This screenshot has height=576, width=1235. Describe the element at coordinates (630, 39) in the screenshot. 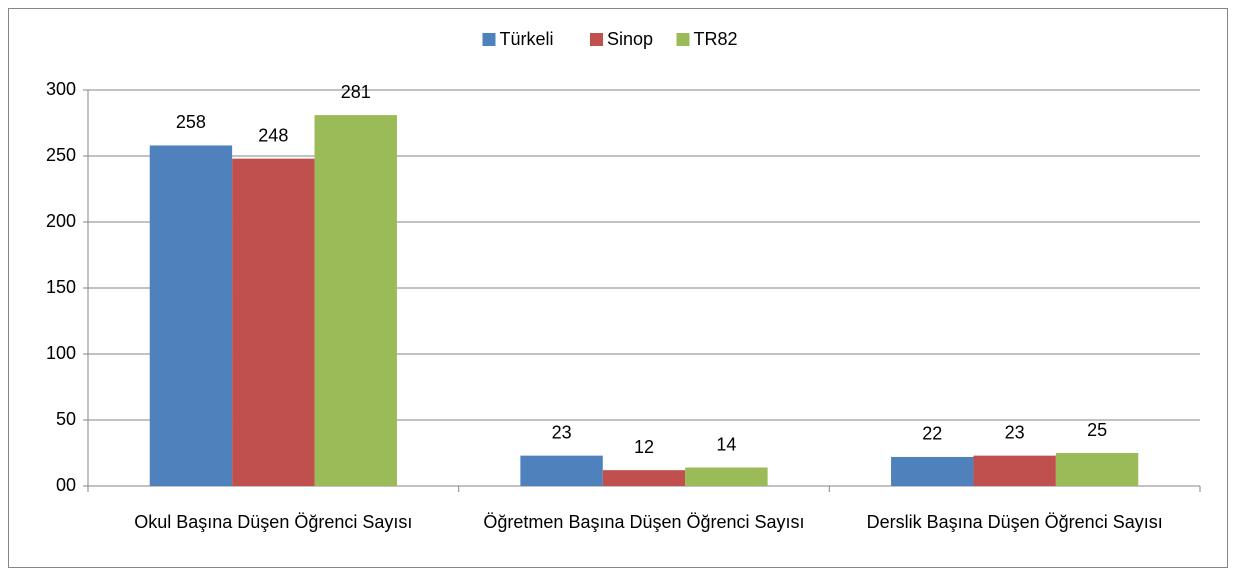

I see `legend-label: Sinop` at that location.